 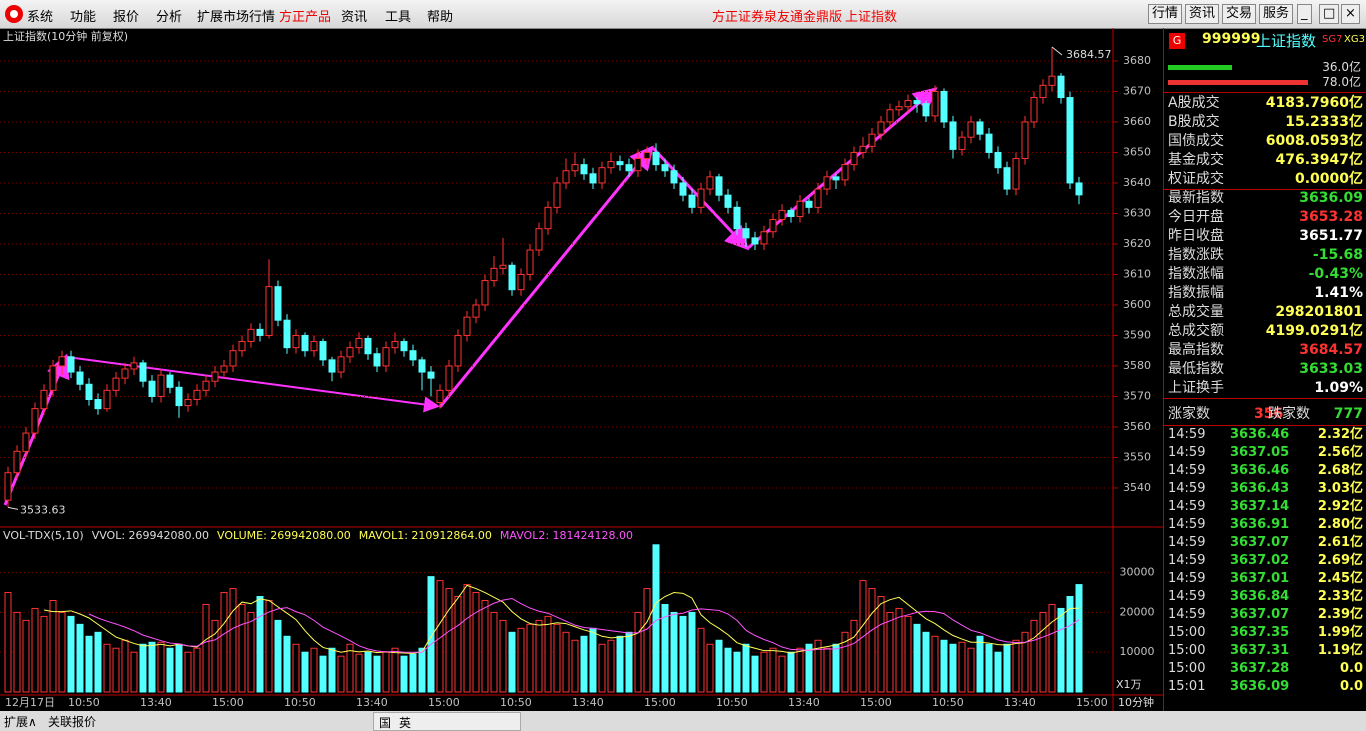 What do you see at coordinates (1265, 160) in the screenshot?
I see `stat-row: 基金成交 476.3947亿` at bounding box center [1265, 160].